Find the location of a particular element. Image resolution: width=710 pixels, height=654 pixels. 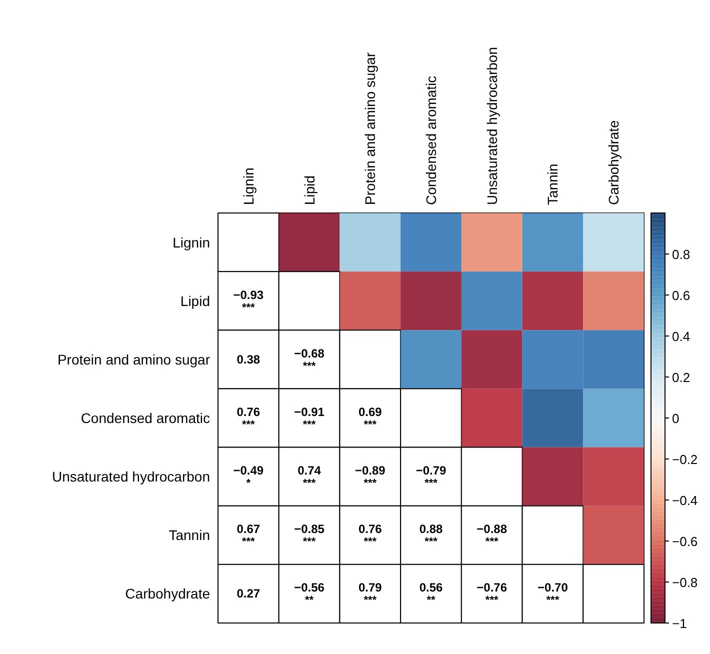

y-tick-label: Carbohydrate is located at coordinates (167, 594).